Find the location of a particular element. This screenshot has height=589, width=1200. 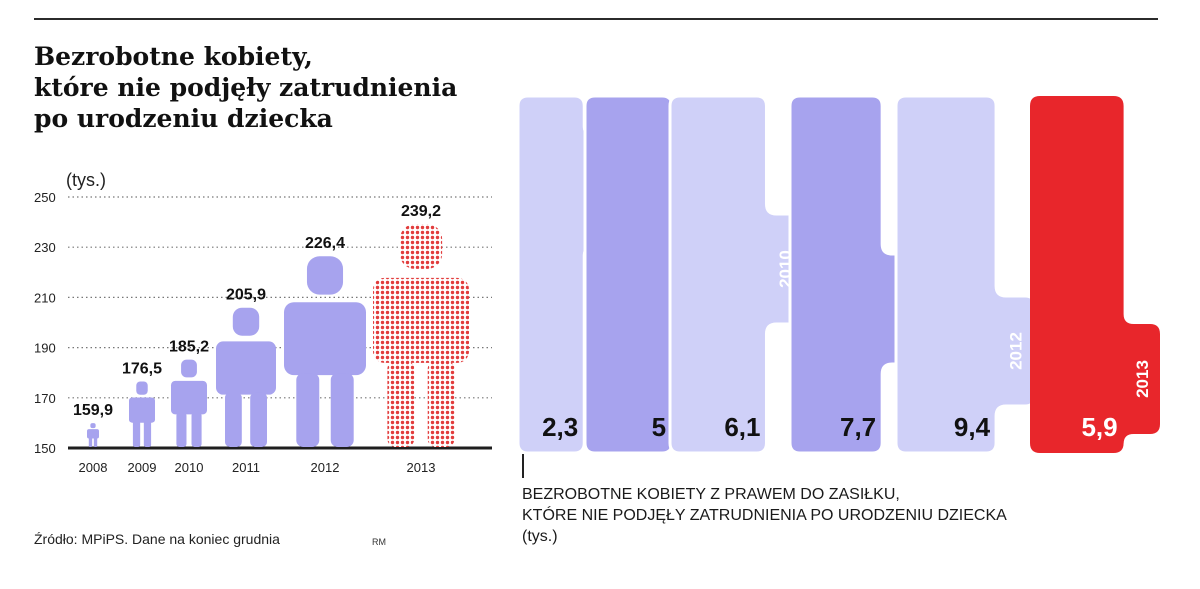

year-label: 2013 is located at coordinates (1142, 379).